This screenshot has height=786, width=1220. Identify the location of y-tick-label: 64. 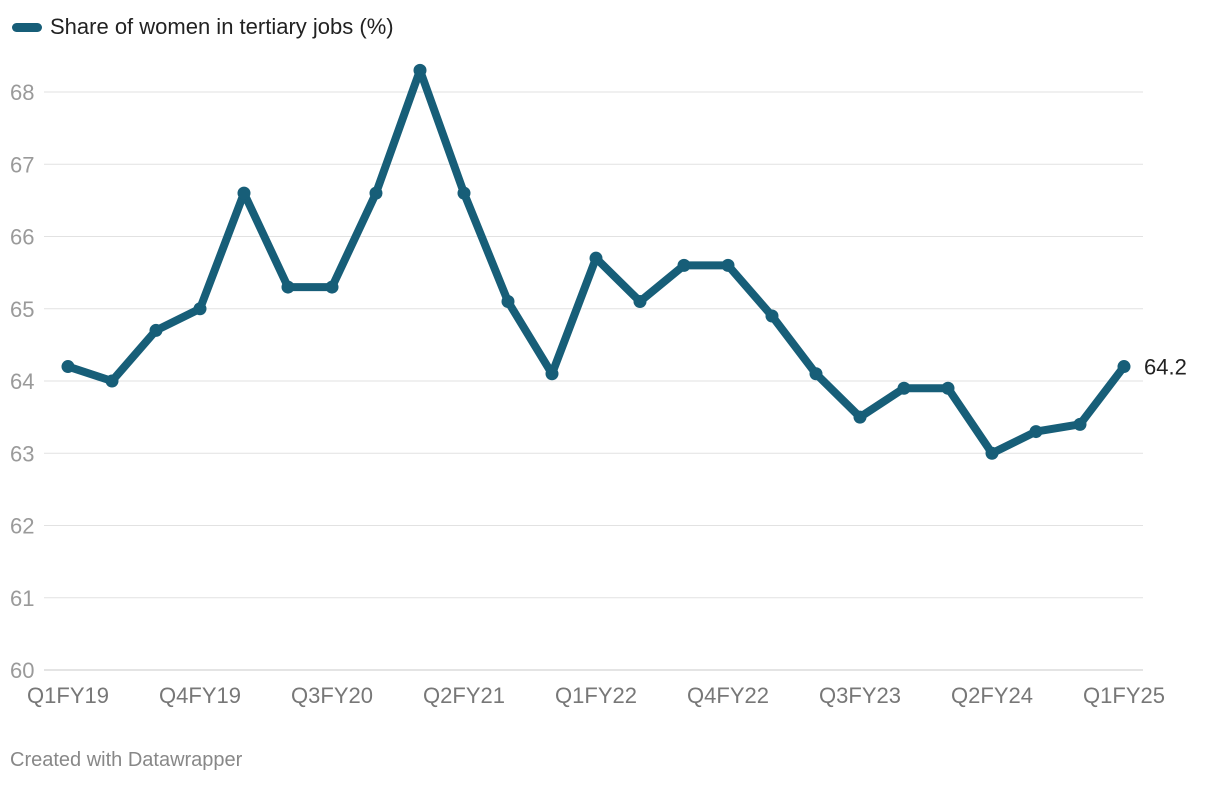
(22, 381).